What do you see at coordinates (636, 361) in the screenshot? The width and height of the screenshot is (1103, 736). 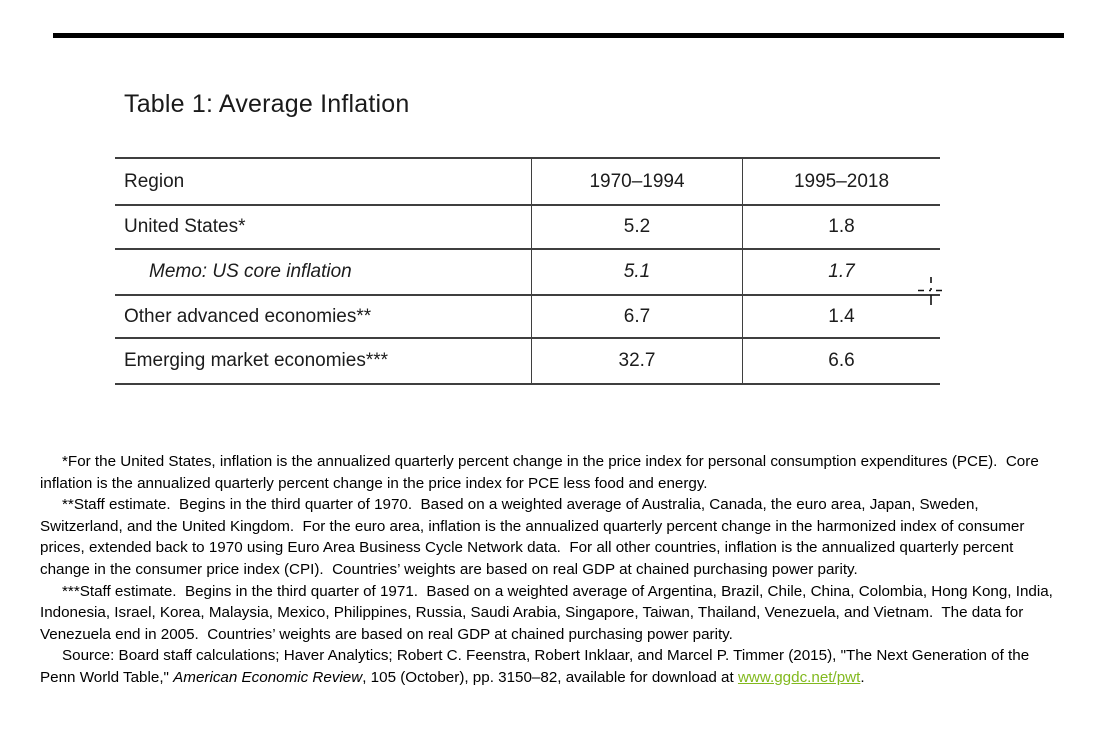 I see `value-cell: 32.7` at bounding box center [636, 361].